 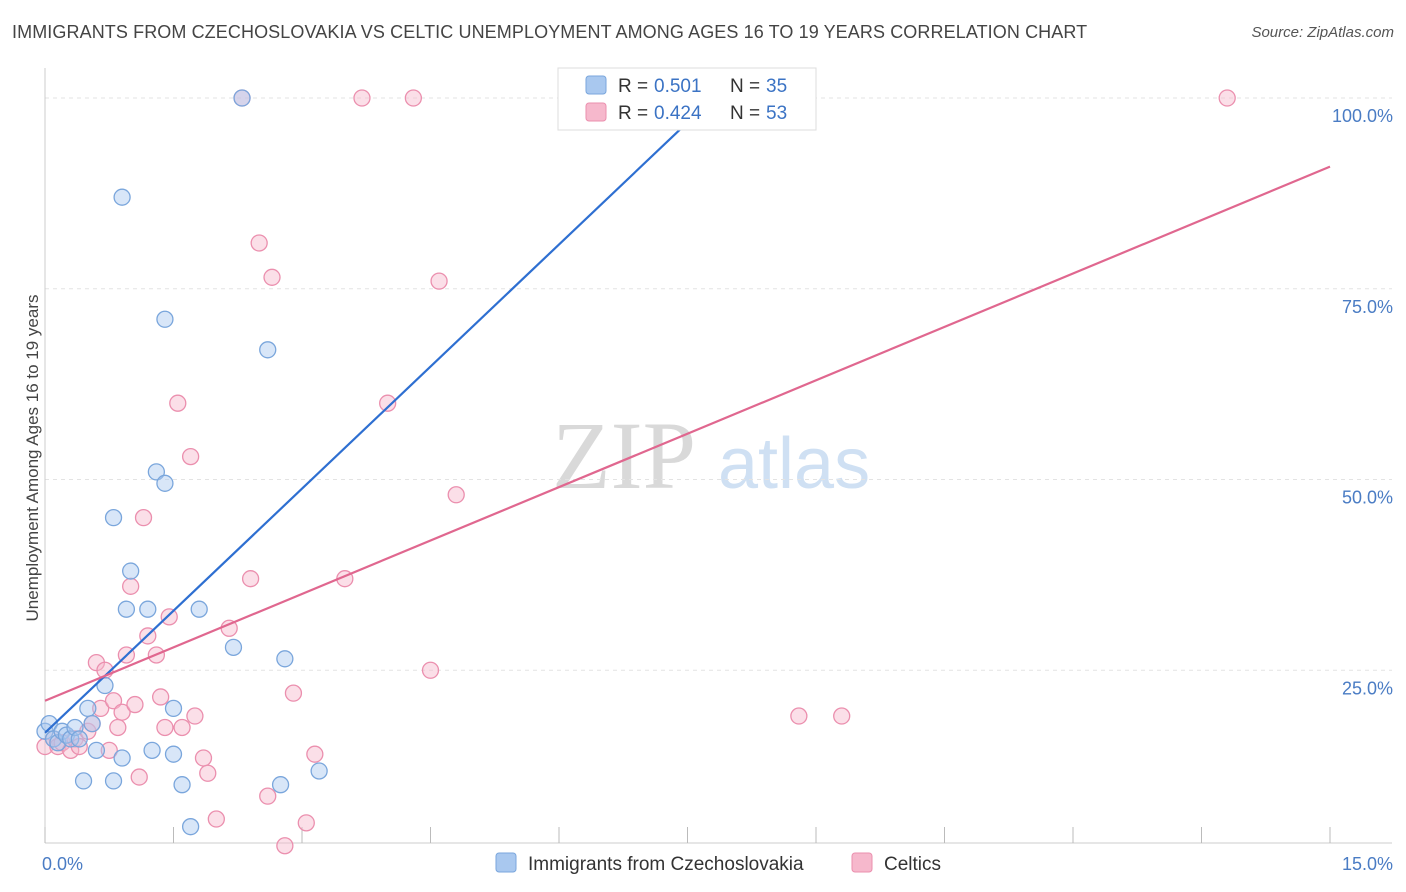 I want to click on y-tick-label: 100.0%, so click(x=1362, y=116).